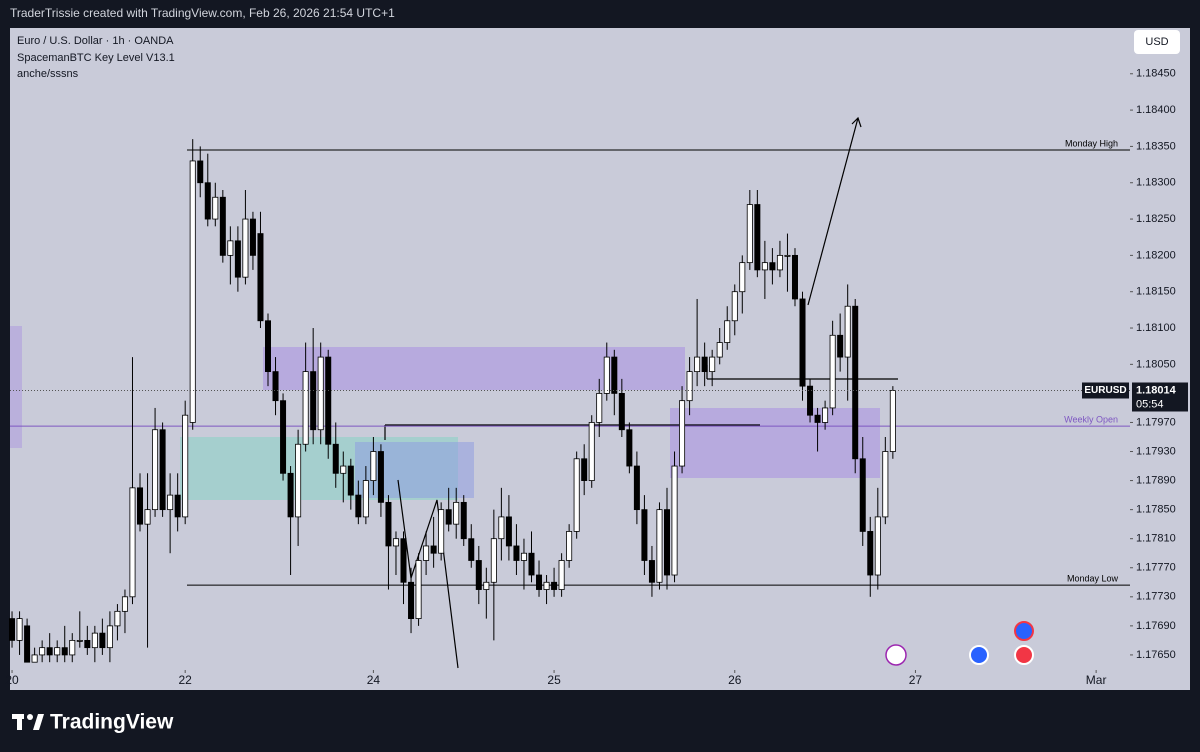 The height and width of the screenshot is (752, 1200). What do you see at coordinates (374, 680) in the screenshot?
I see `x-tick-label: 24` at bounding box center [374, 680].